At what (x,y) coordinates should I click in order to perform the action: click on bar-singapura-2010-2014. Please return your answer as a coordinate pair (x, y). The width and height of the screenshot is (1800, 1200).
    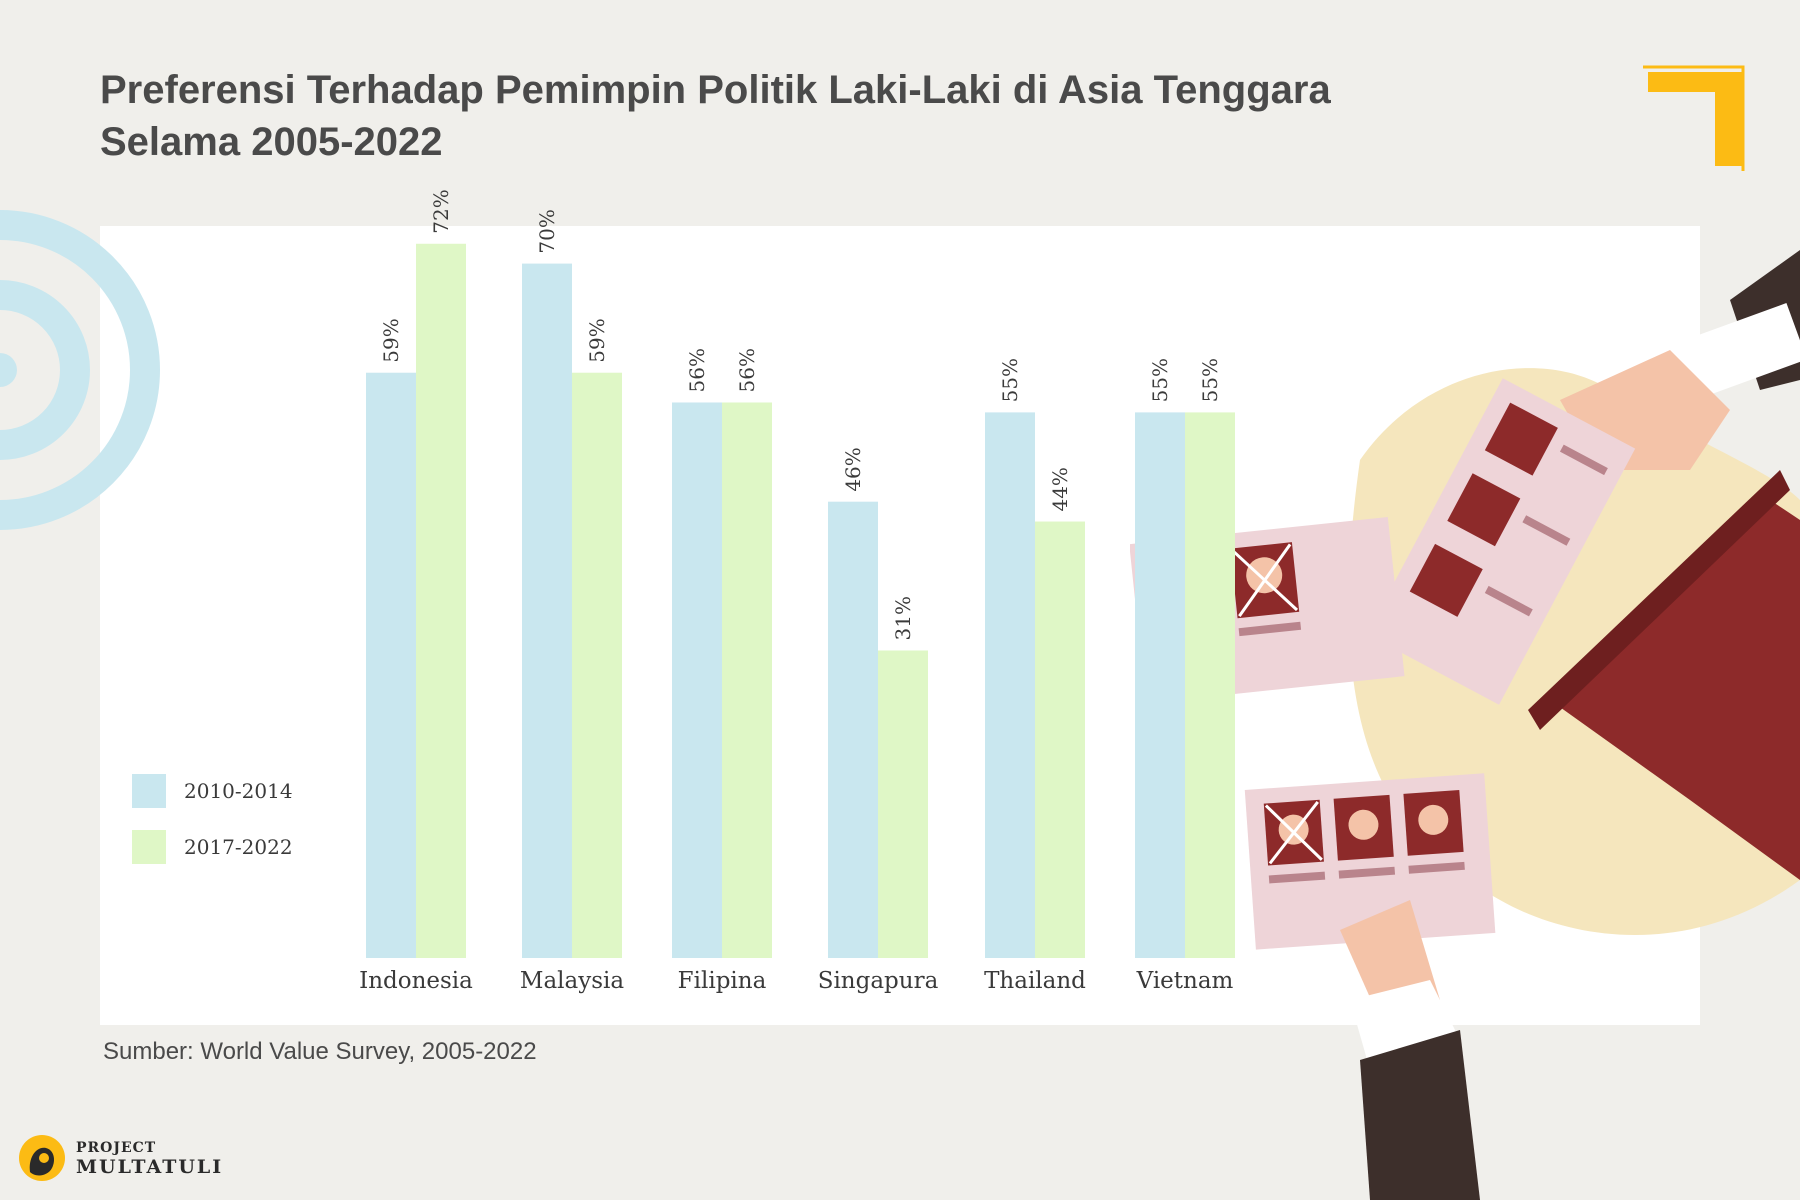
    Looking at the image, I should click on (853, 729).